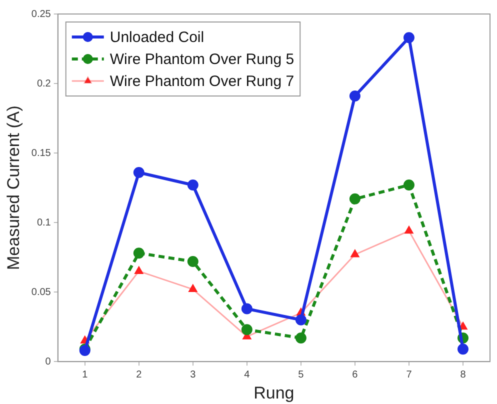  What do you see at coordinates (202, 81) in the screenshot?
I see `legend-label: Wire Phantom Over Rung 7` at bounding box center [202, 81].